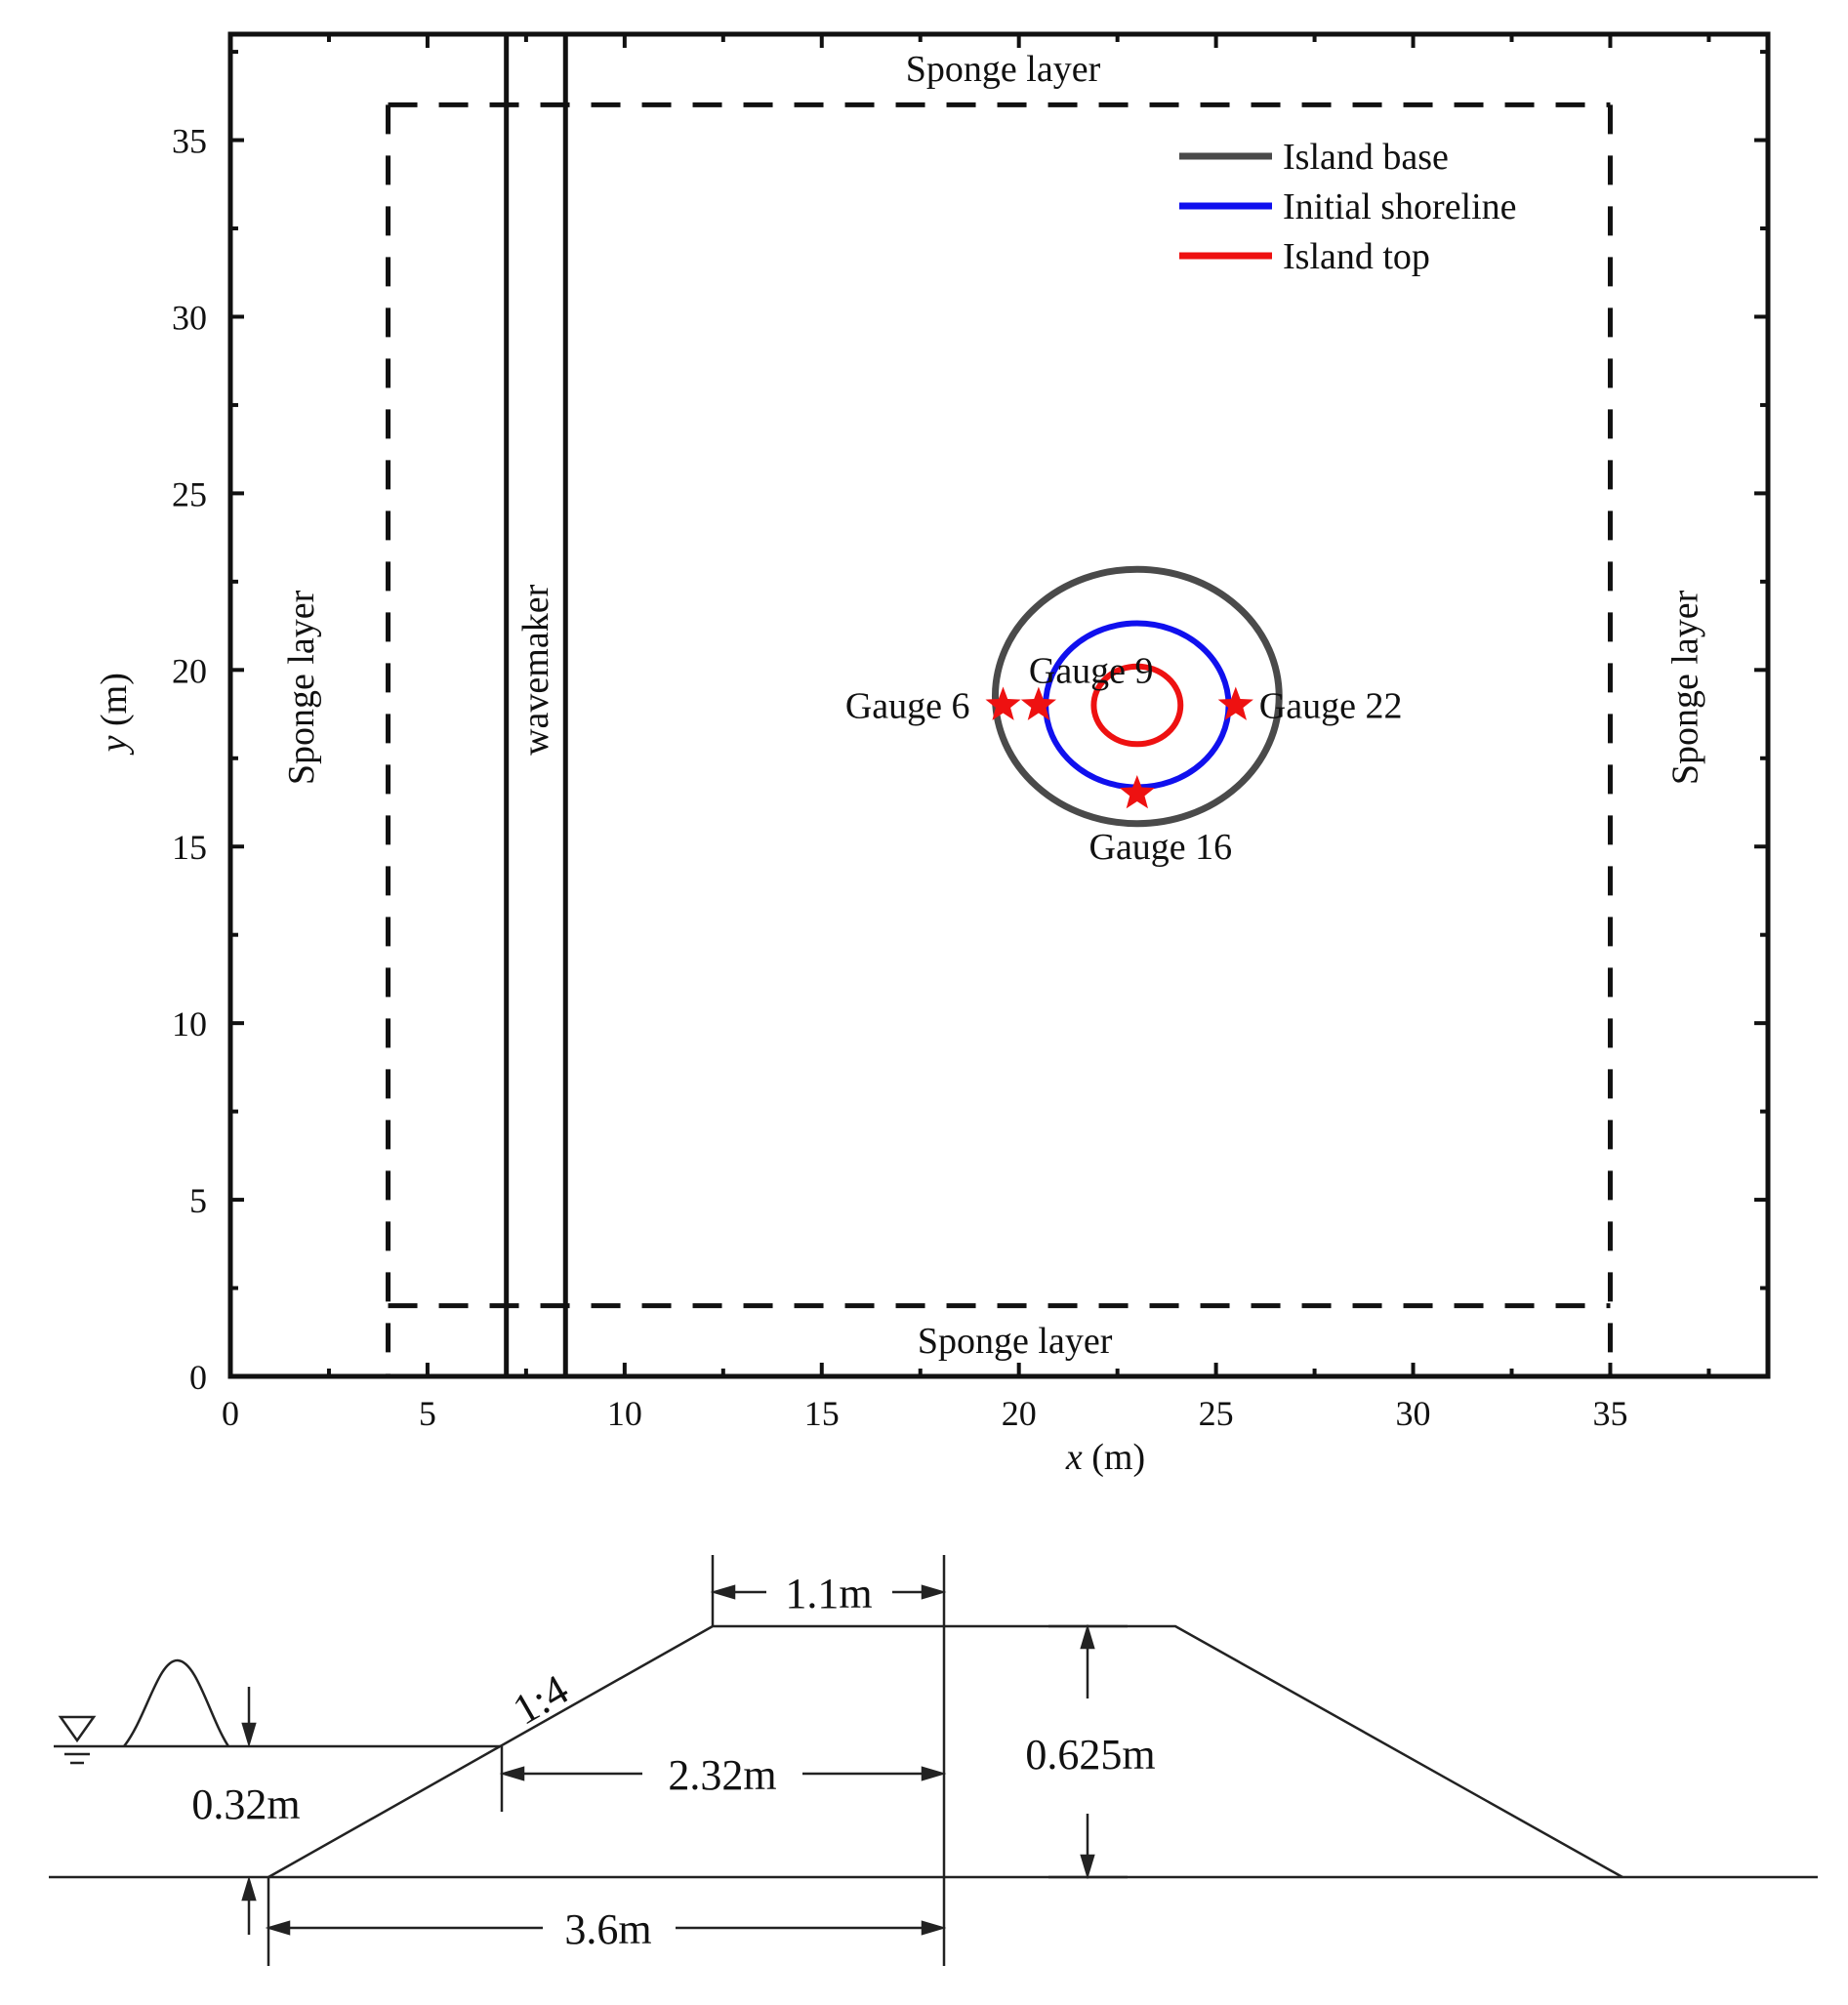  Describe the element at coordinates (198, 1200) in the screenshot. I see `y-tick-label: 5` at that location.